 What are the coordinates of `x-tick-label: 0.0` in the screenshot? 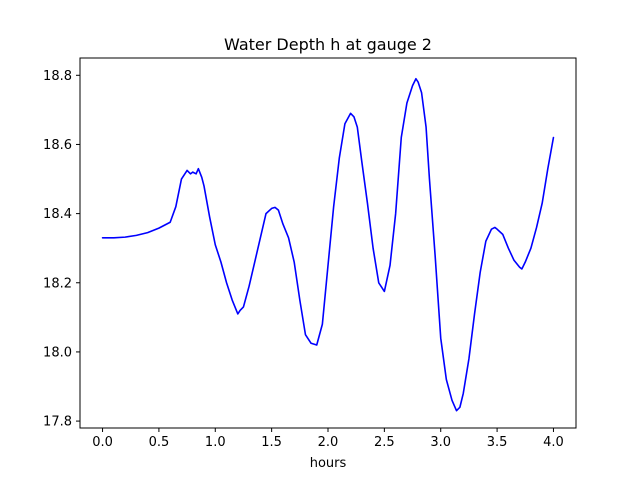 It's located at (102, 442).